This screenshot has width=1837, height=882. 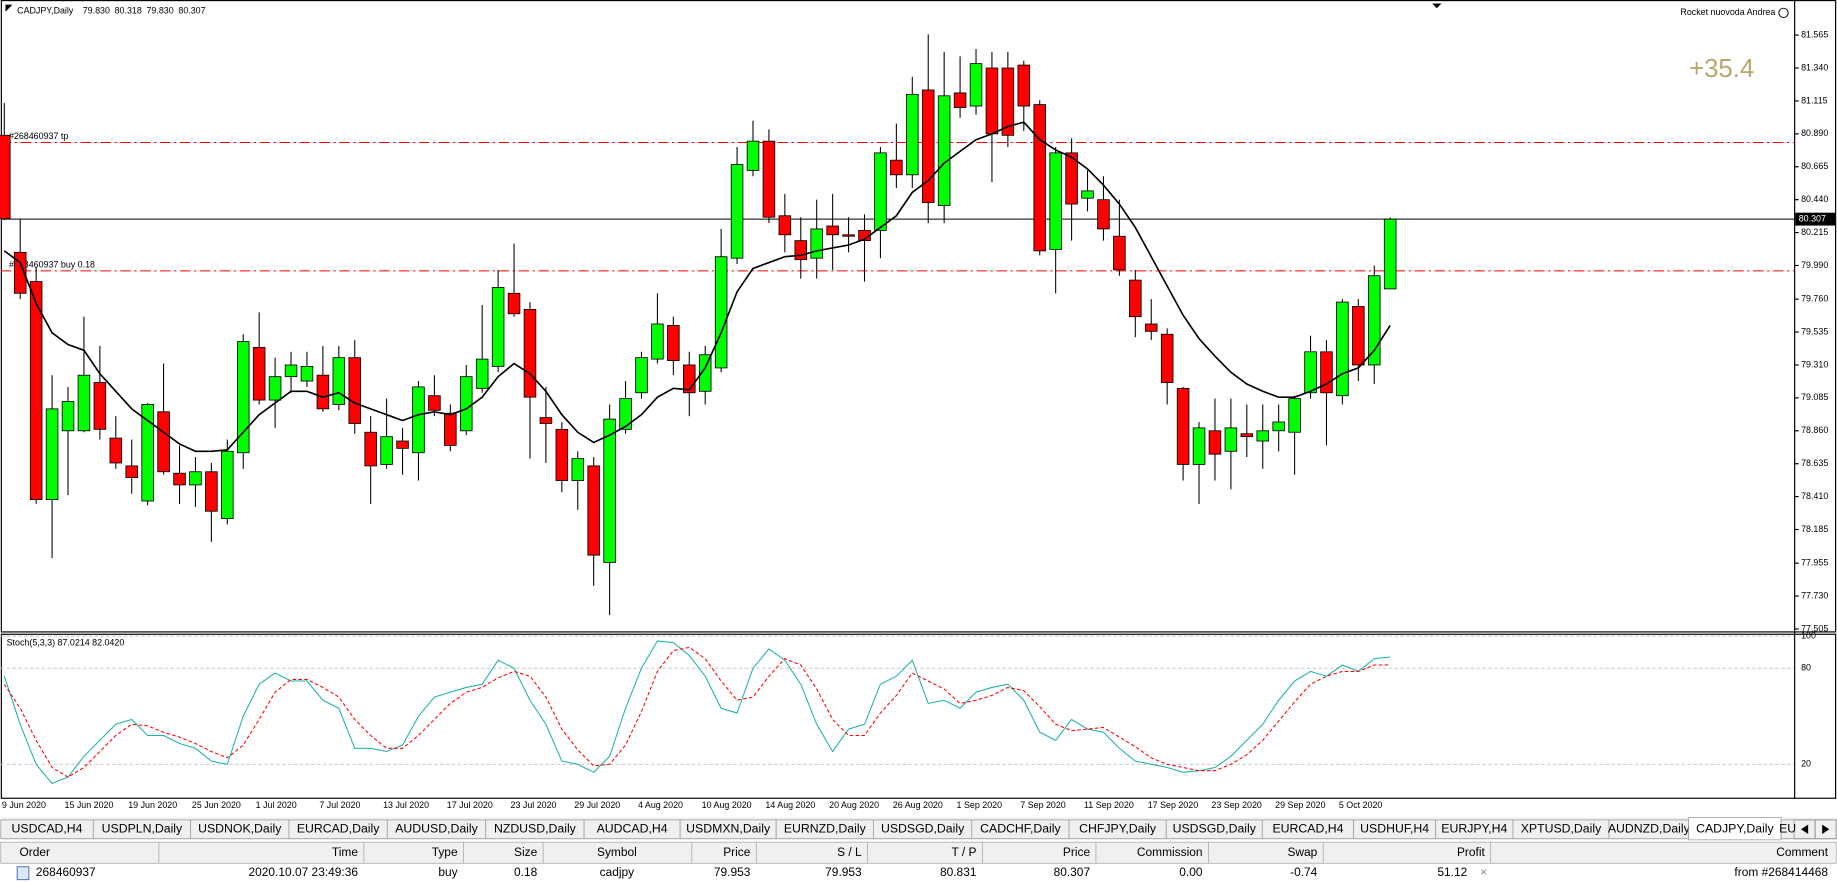 What do you see at coordinates (1814, 463) in the screenshot?
I see `y-tick-label: 78.635` at bounding box center [1814, 463].